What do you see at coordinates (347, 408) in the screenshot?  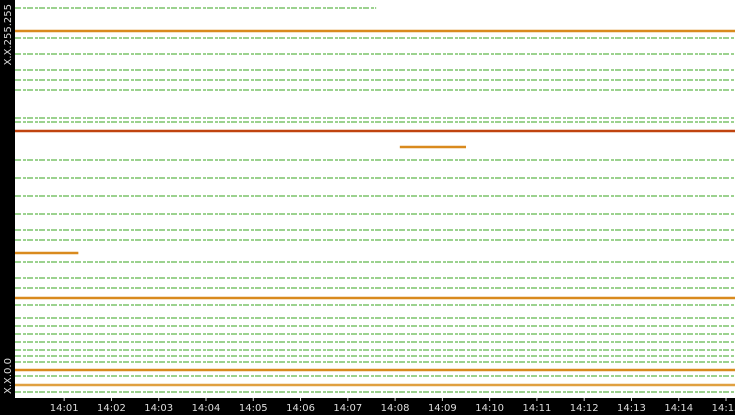 I see `x-tick-label: 14:07` at bounding box center [347, 408].